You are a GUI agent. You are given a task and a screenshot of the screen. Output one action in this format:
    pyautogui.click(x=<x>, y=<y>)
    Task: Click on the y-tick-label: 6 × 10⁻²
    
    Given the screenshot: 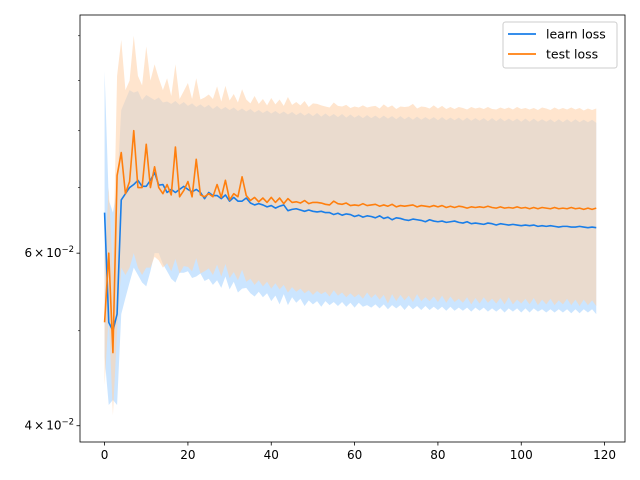 What is the action you would take?
    pyautogui.click(x=49, y=252)
    